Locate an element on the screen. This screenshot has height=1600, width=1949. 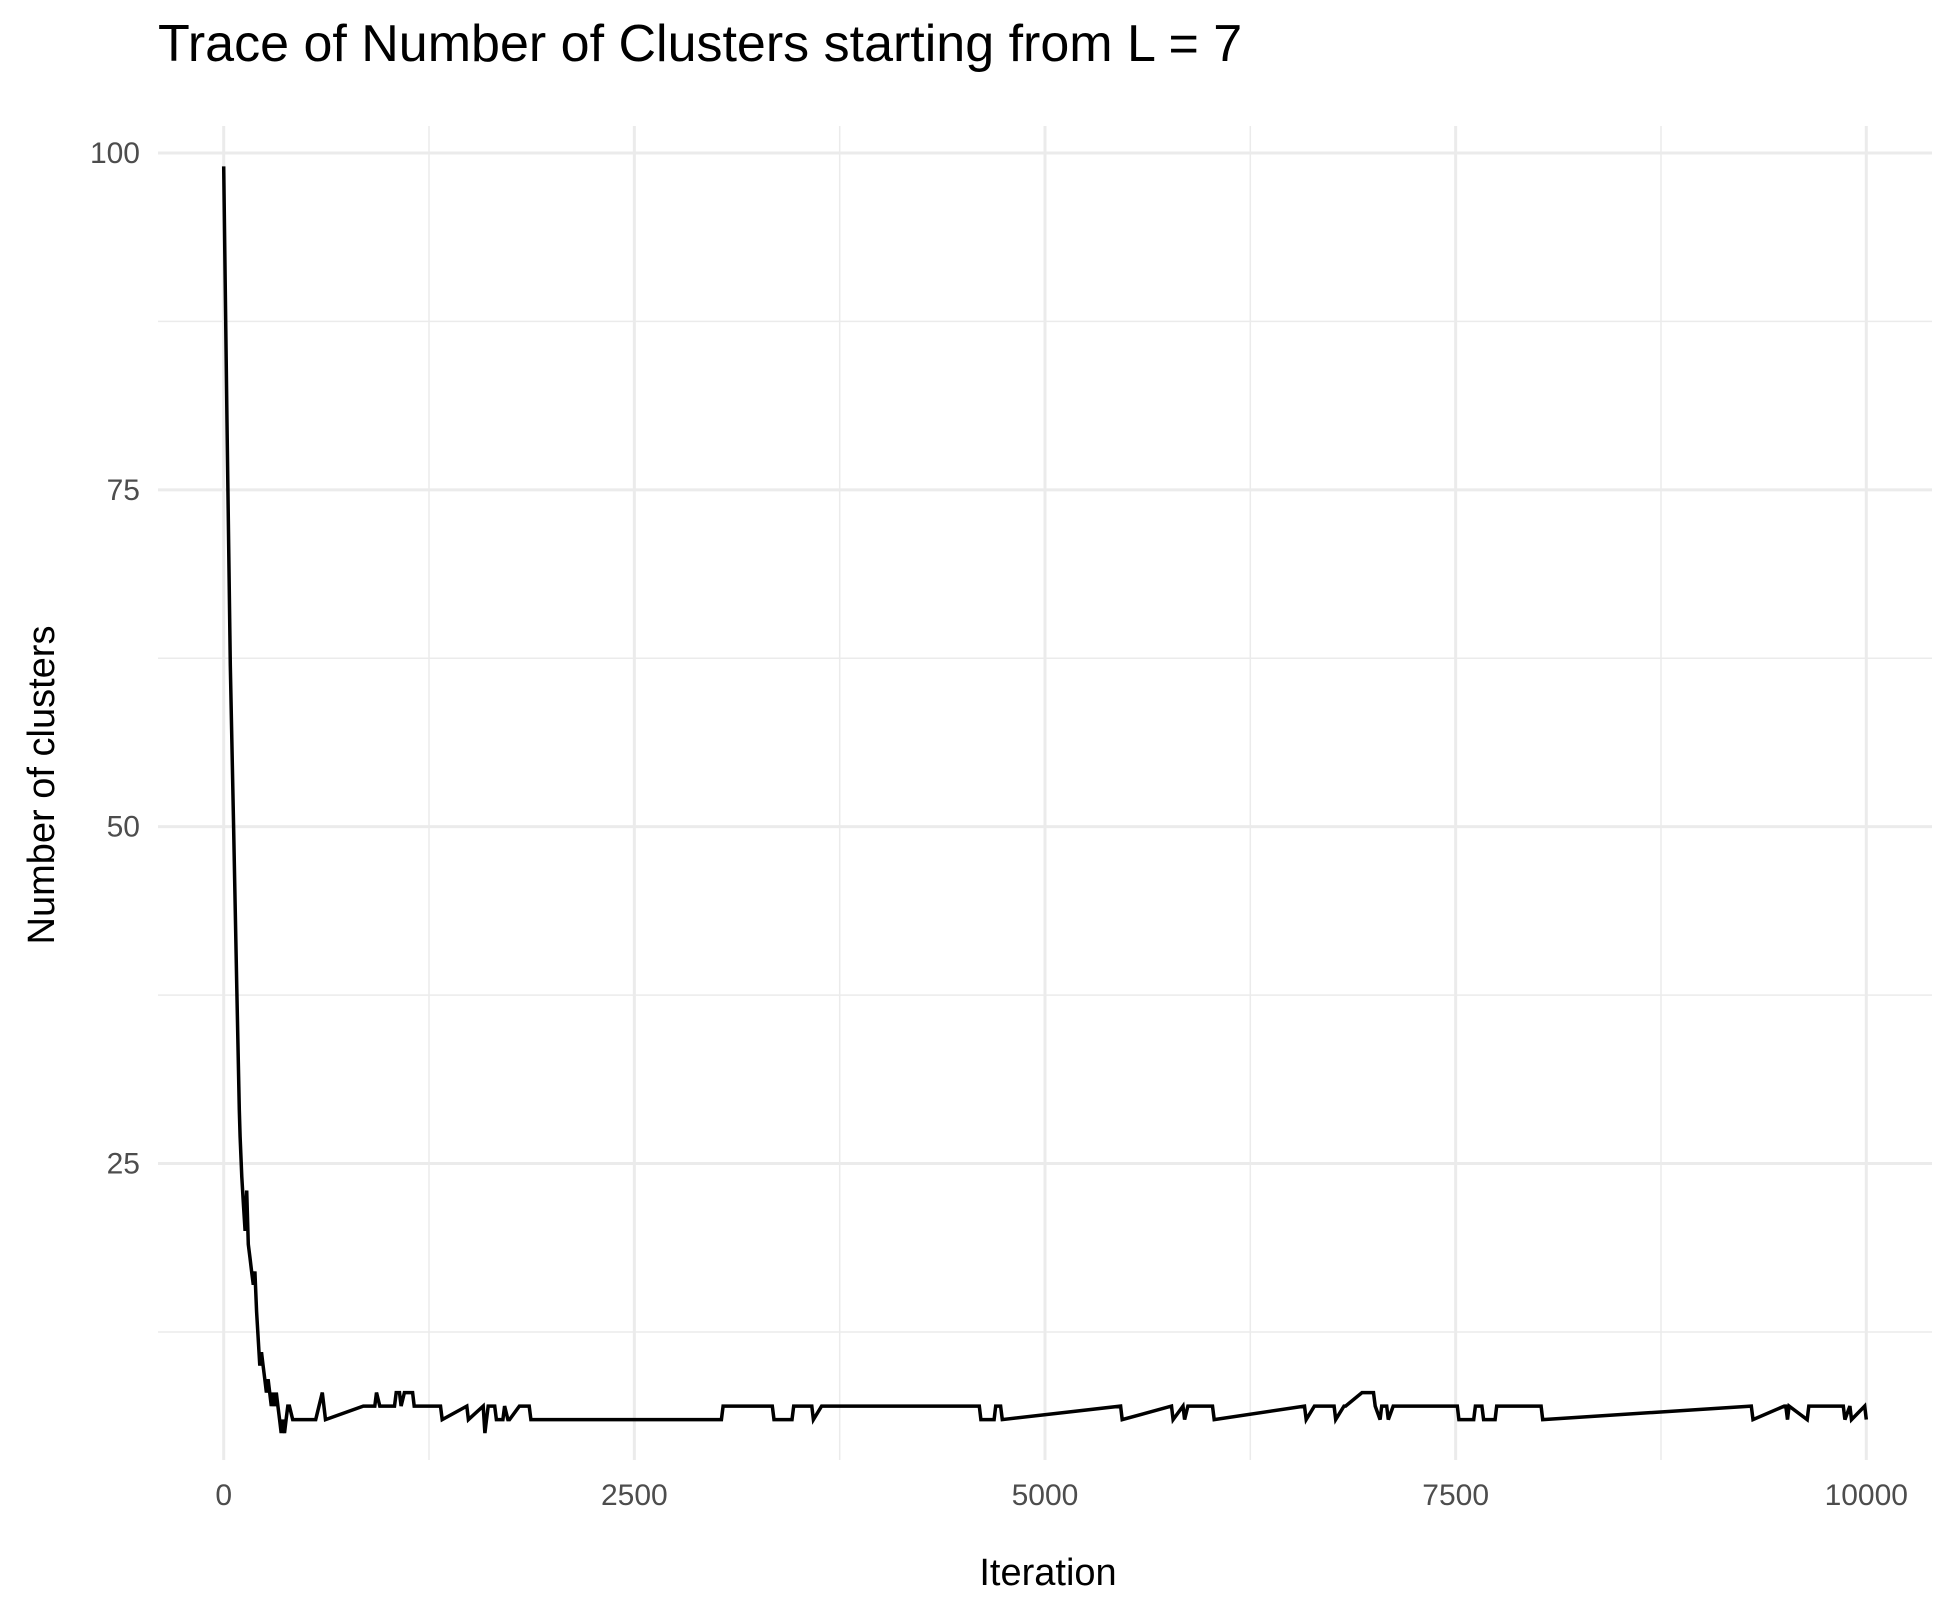
x-tick-label: 5000 is located at coordinates (1045, 1495).